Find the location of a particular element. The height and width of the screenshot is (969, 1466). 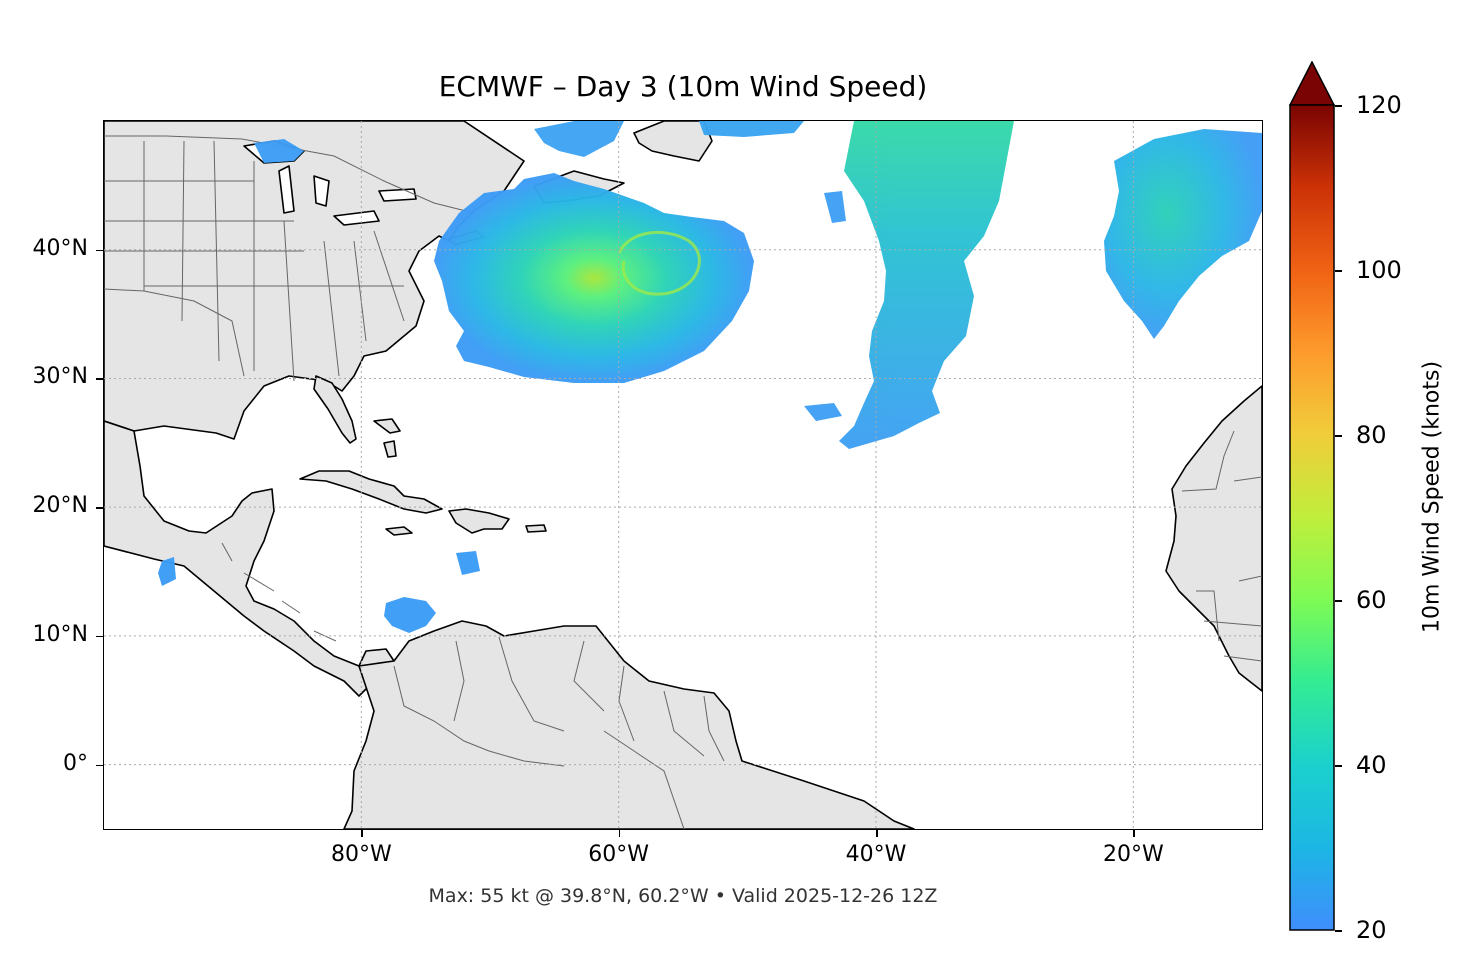

lesser-antilles-patch is located at coordinates (468, 563).